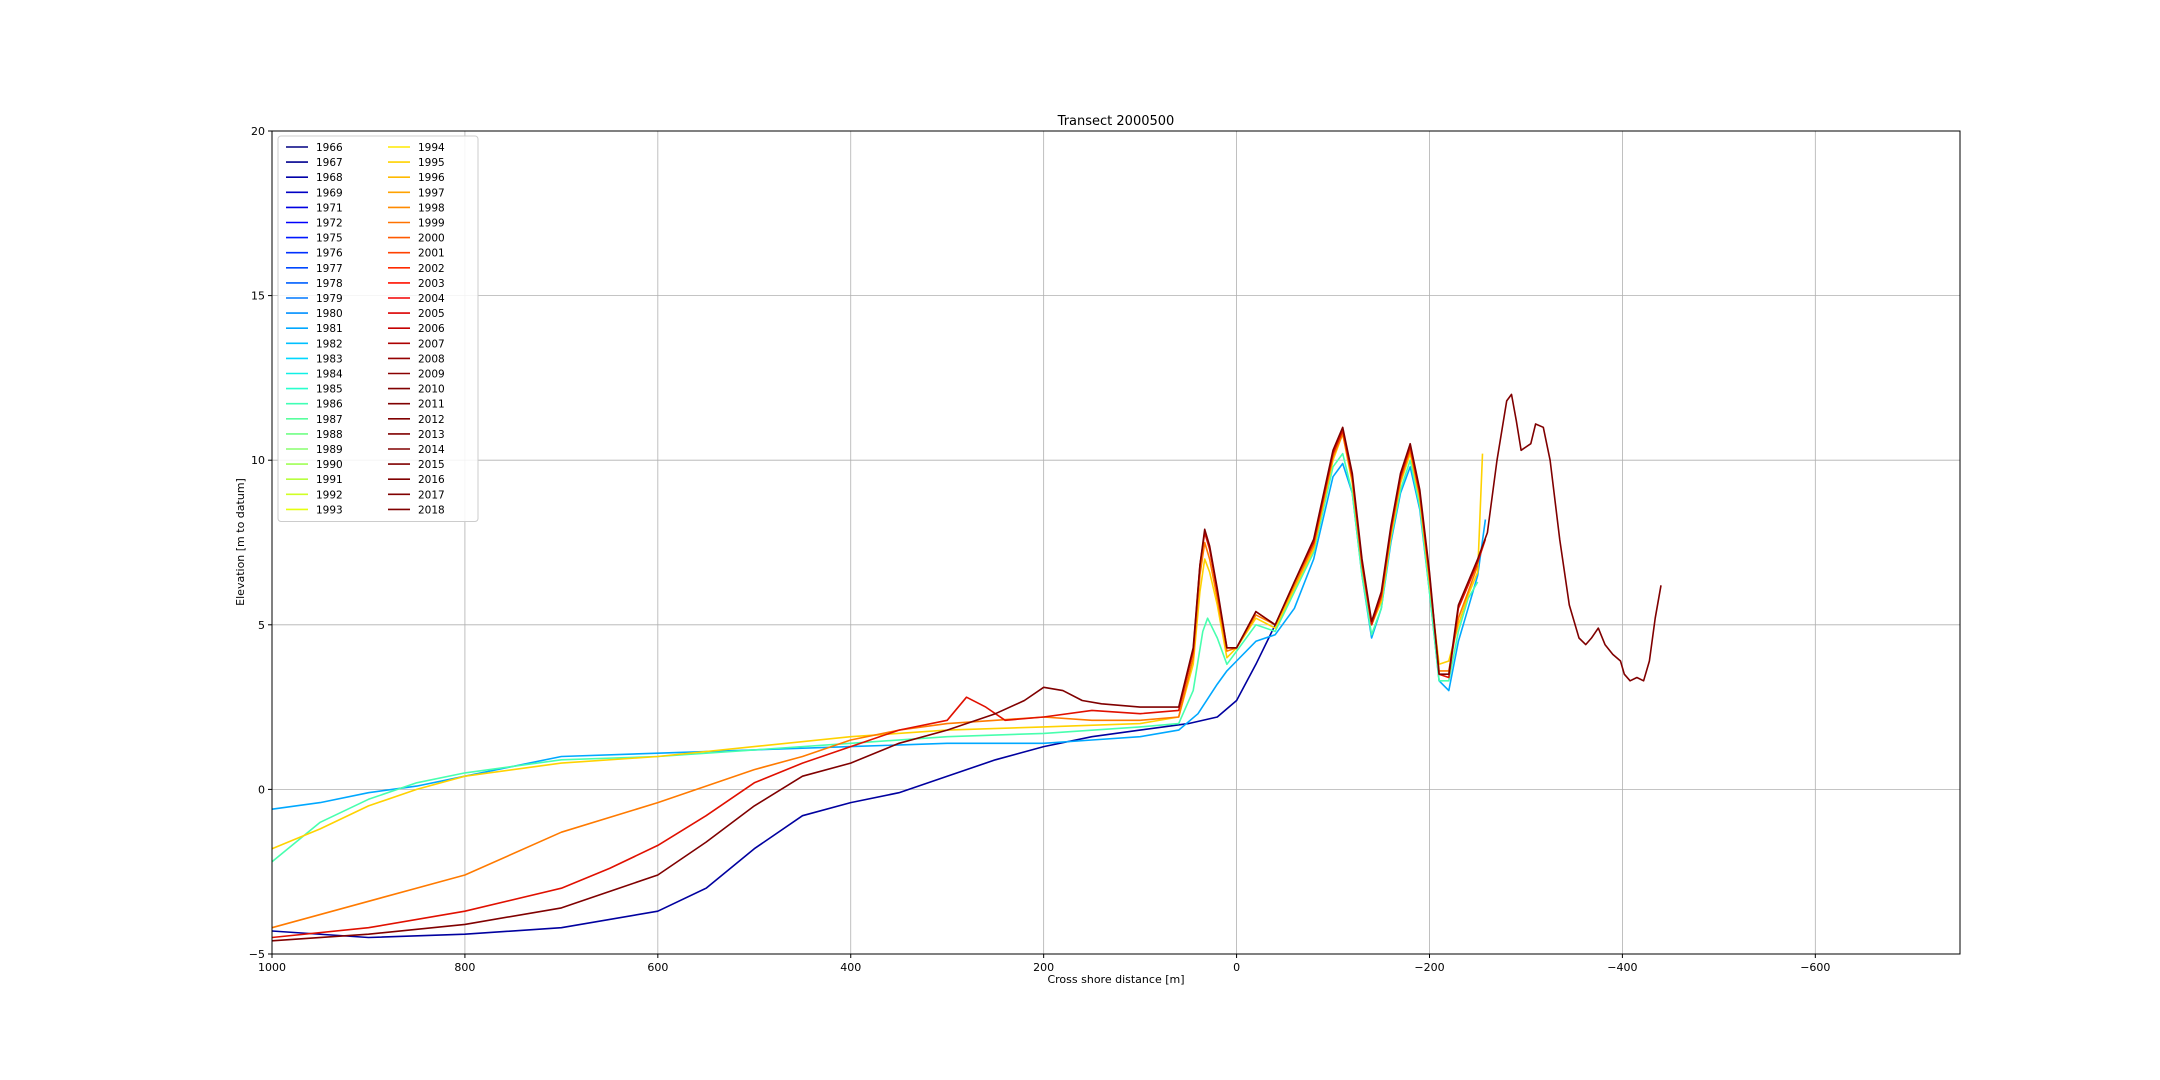 Image resolution: width=2160 pixels, height=1080 pixels. What do you see at coordinates (431, 239) in the screenshot?
I see `legend-label: 2000` at bounding box center [431, 239].